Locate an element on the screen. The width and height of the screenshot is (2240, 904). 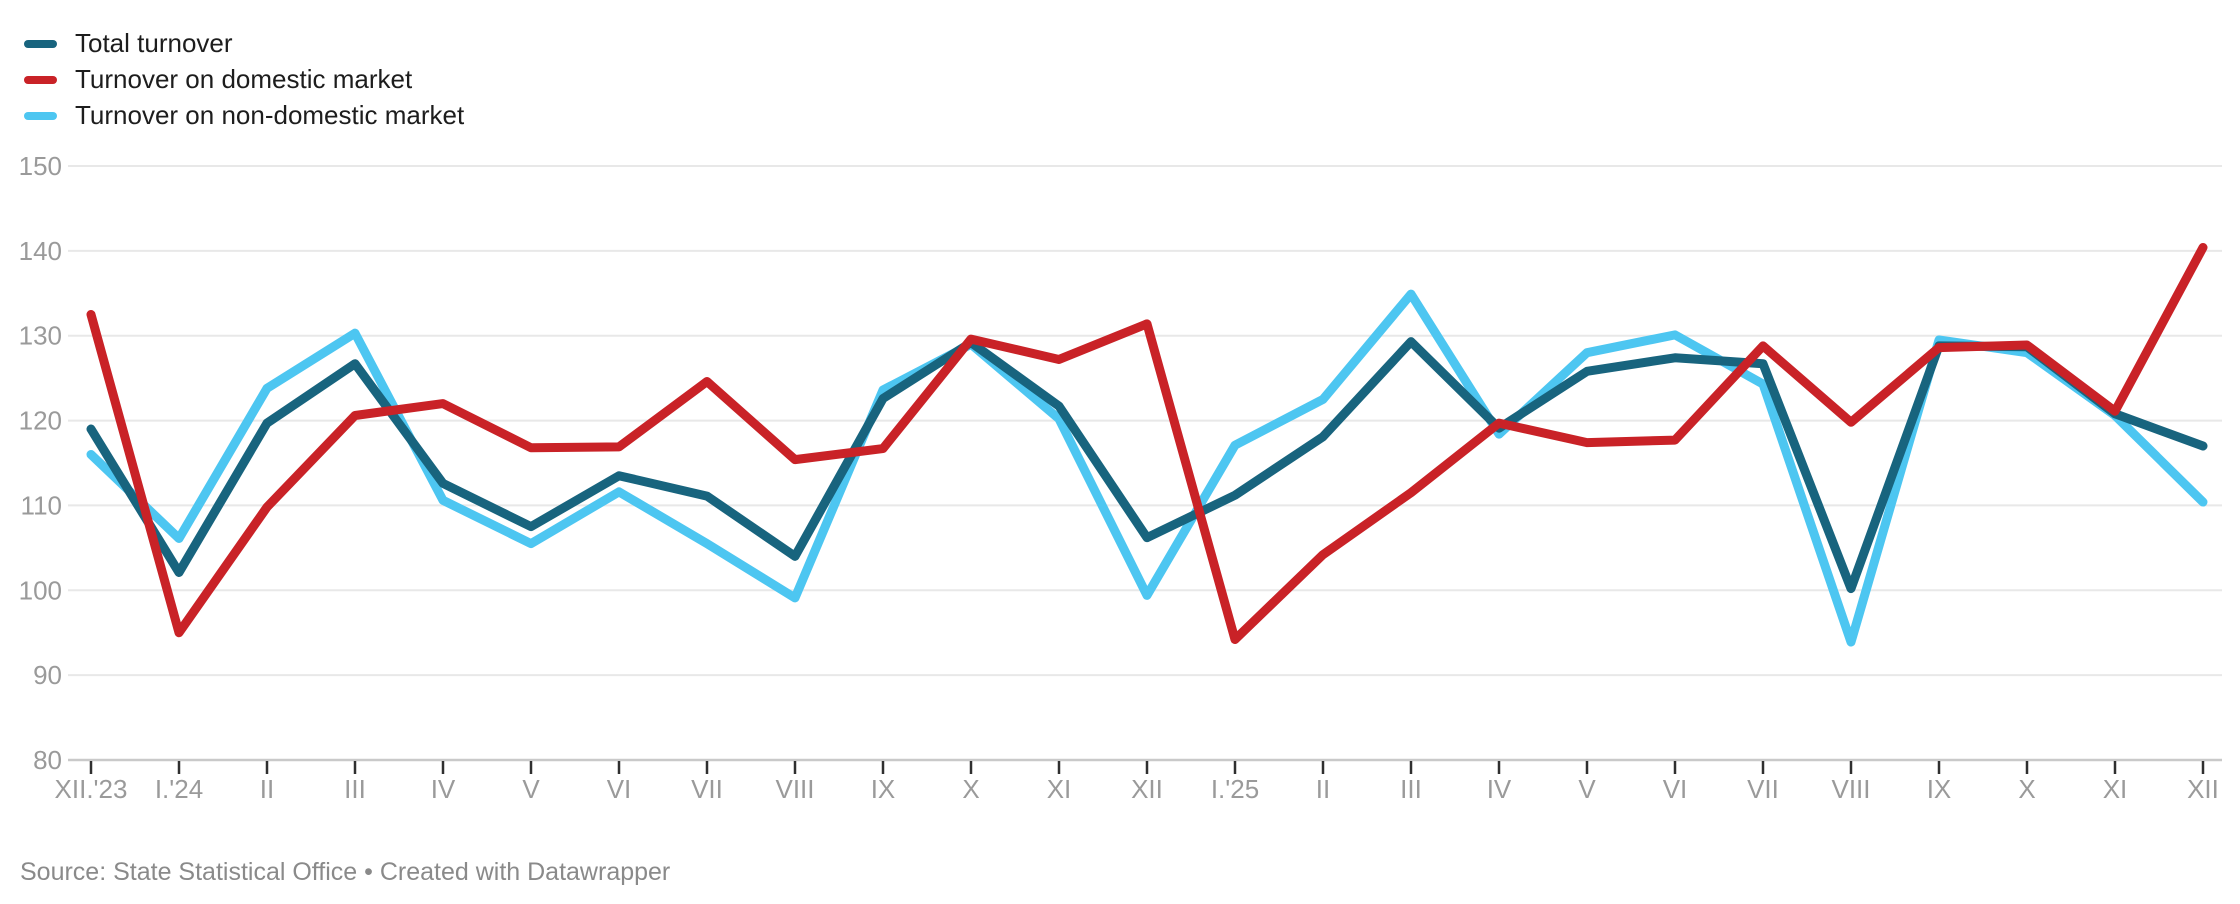
x-tick-label: I.'24 is located at coordinates (179, 789).